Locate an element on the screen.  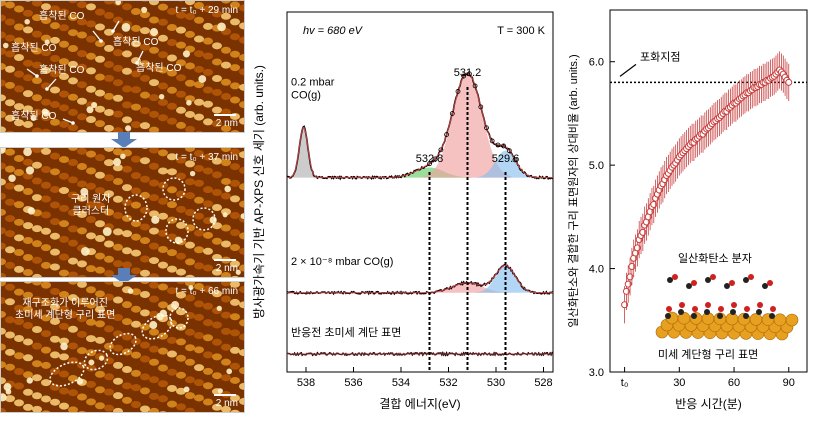
scale-bar is located at coordinates (225, 115).